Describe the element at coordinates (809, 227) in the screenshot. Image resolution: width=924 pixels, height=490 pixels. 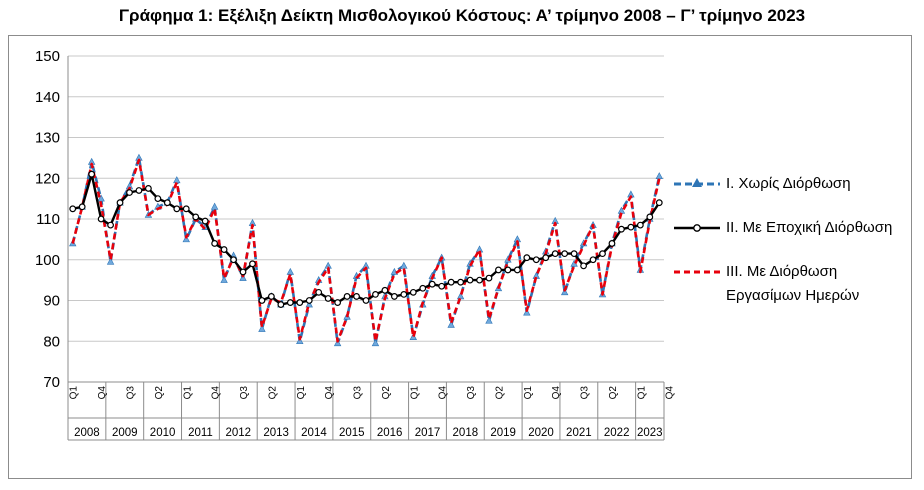
I see `legend-label-seasonal-adjustment: II. Με Εποχική Διόρθωση` at that location.